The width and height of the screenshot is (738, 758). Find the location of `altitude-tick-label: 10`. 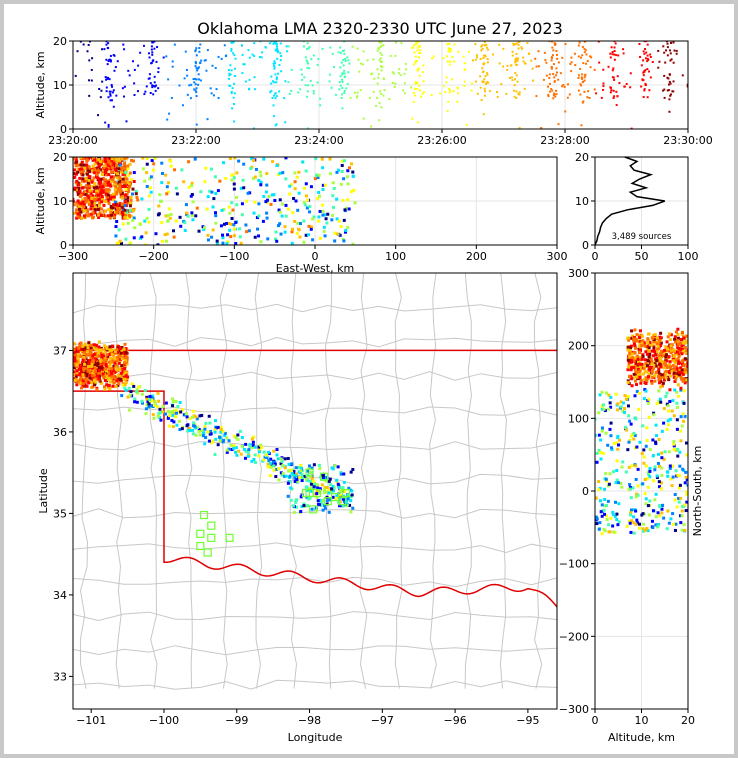

altitude-tick-label: 10 is located at coordinates (60, 85).